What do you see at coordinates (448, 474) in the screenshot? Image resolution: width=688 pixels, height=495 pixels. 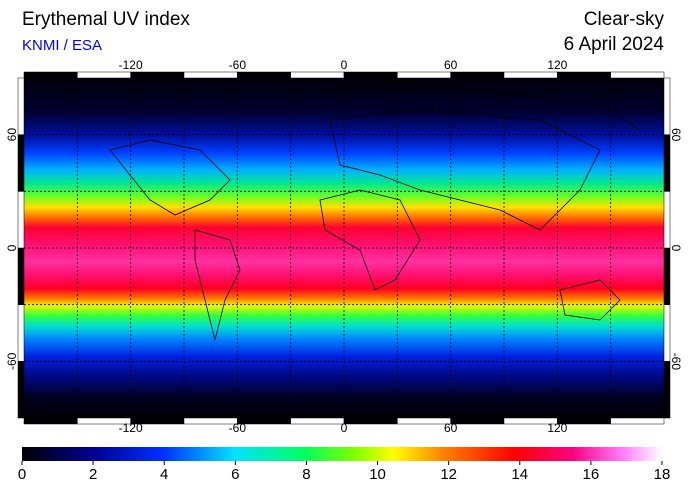 I see `colorbar-tick-label: 12` at bounding box center [448, 474].